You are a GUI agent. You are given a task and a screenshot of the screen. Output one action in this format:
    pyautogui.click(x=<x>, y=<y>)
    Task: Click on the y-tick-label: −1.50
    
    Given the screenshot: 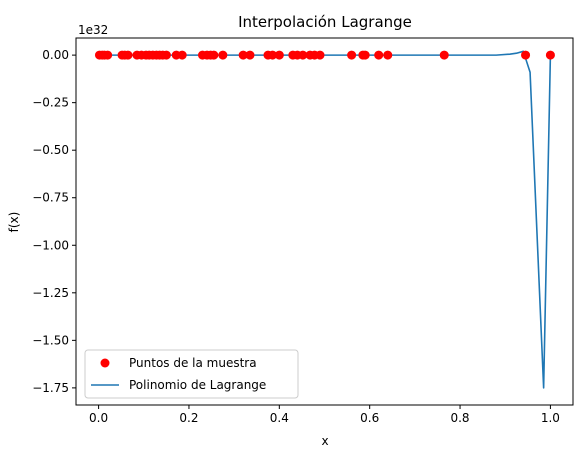 What is the action you would take?
    pyautogui.click(x=50, y=340)
    